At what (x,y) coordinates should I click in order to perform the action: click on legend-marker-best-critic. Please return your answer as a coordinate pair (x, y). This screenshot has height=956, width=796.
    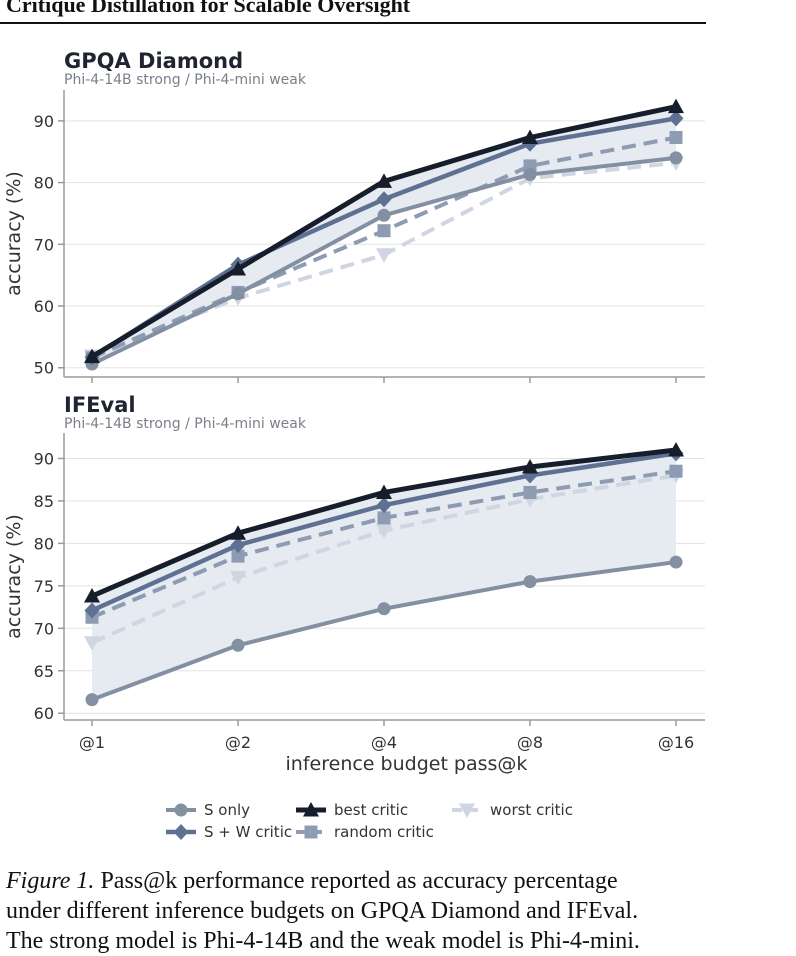
    Looking at the image, I should click on (311, 809).